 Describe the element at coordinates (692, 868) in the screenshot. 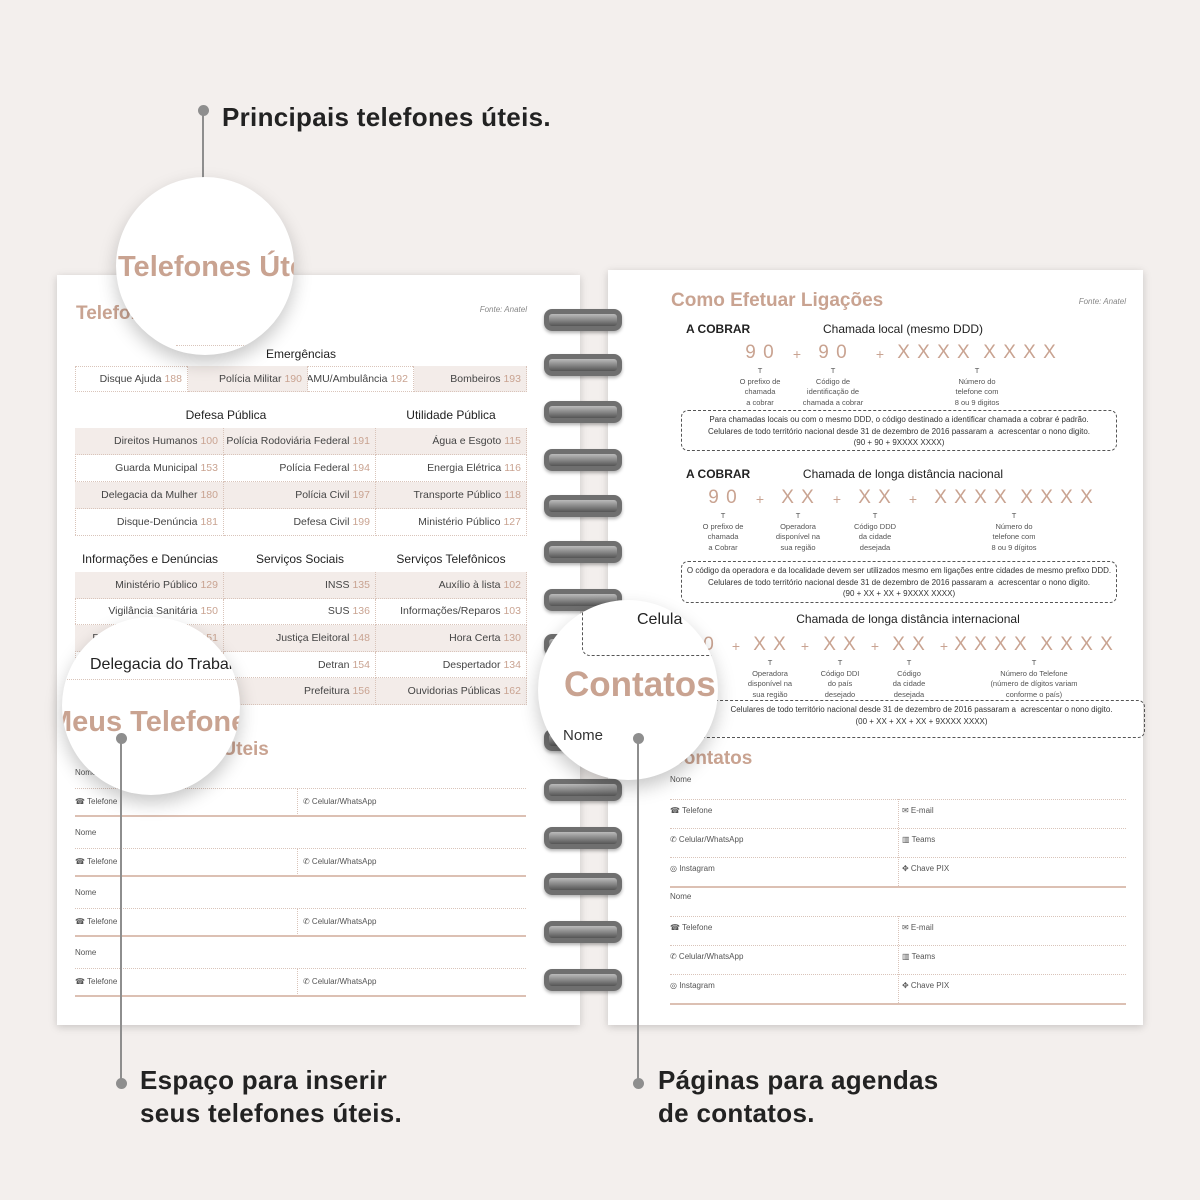

I see `contact-field-label: ◎ Instagram` at that location.